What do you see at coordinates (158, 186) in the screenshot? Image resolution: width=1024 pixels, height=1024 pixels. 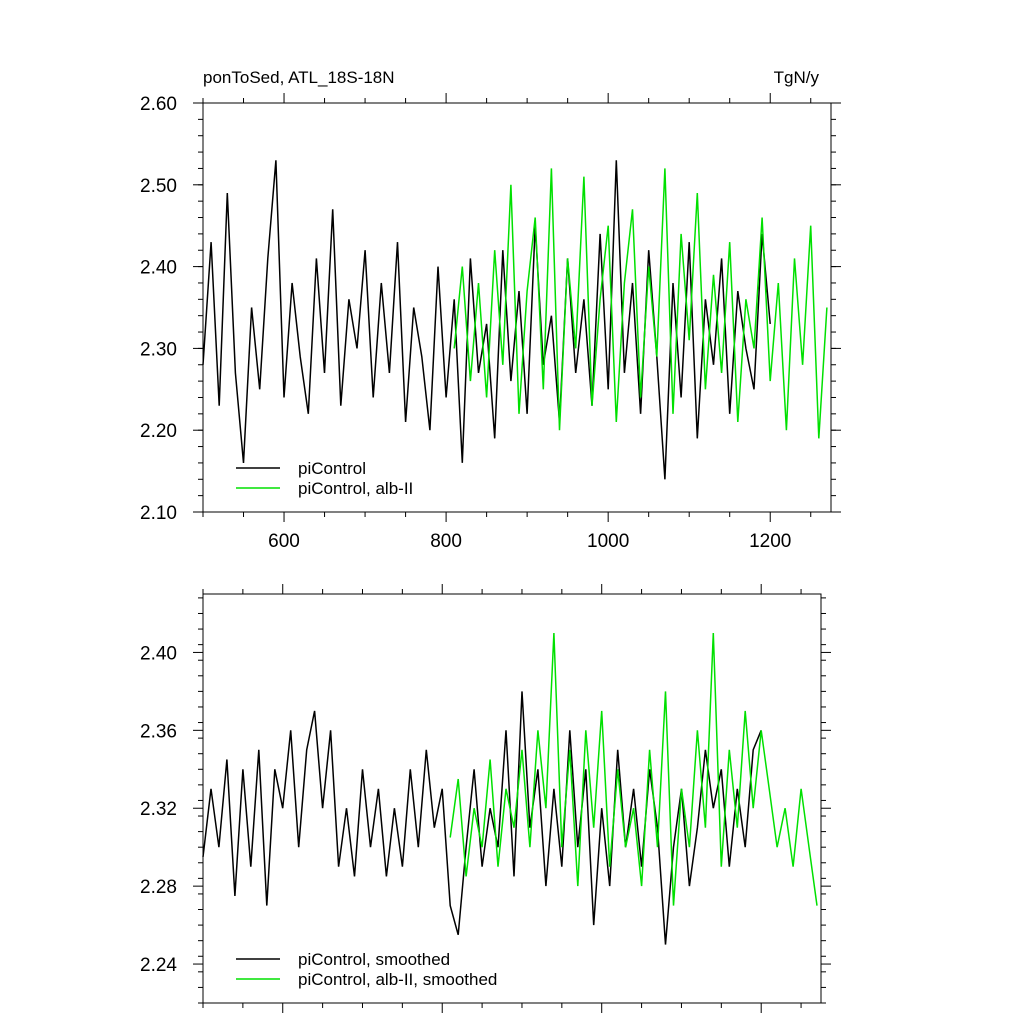 I see `top-ytick-label-4: 2.50` at bounding box center [158, 186].